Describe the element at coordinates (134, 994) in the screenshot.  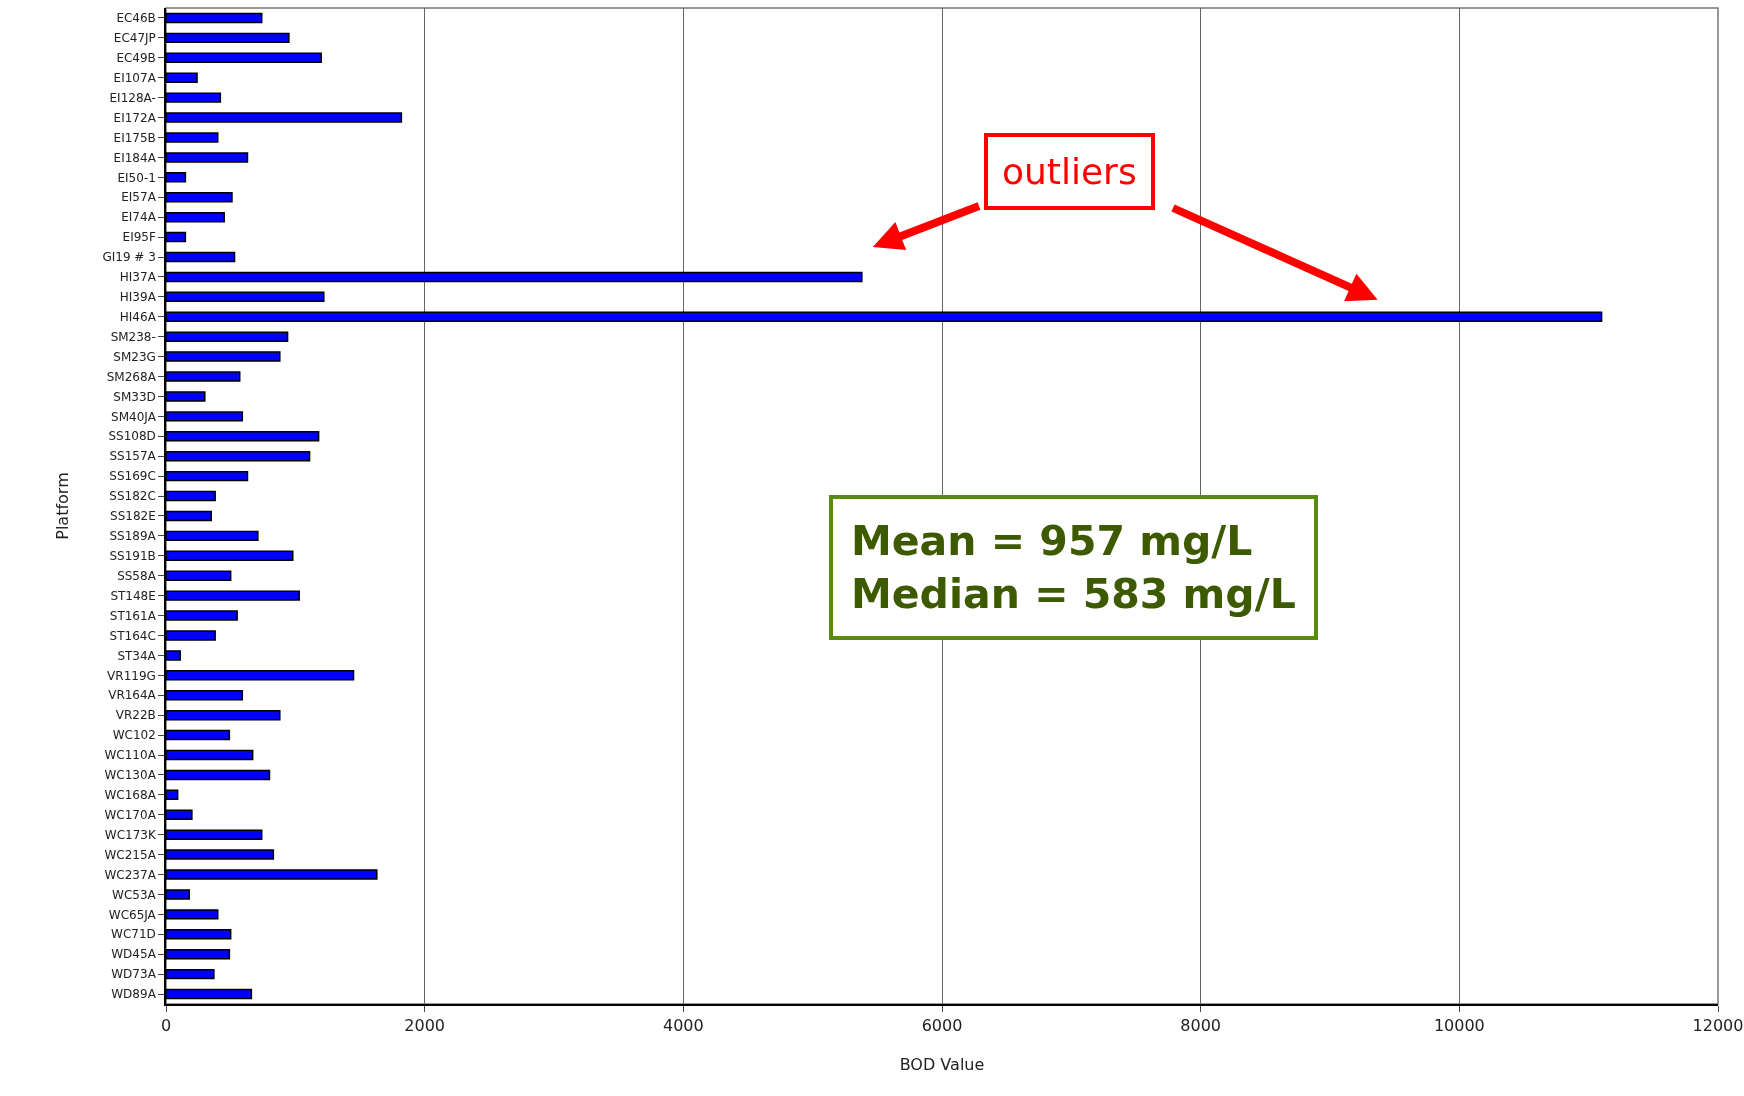
I see `y-tick-label: WD89A` at that location.